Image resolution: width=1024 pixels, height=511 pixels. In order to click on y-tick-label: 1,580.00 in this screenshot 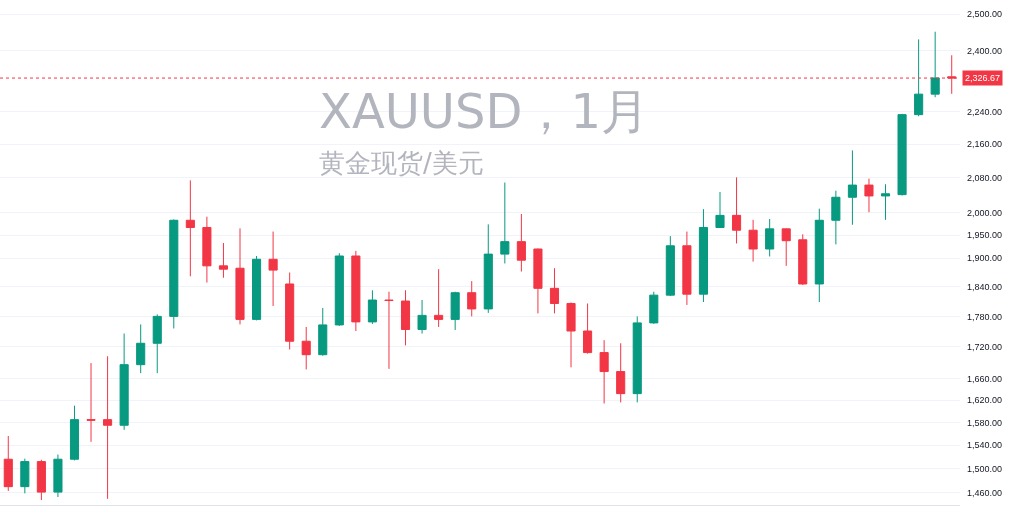, I will do `click(985, 422)`.